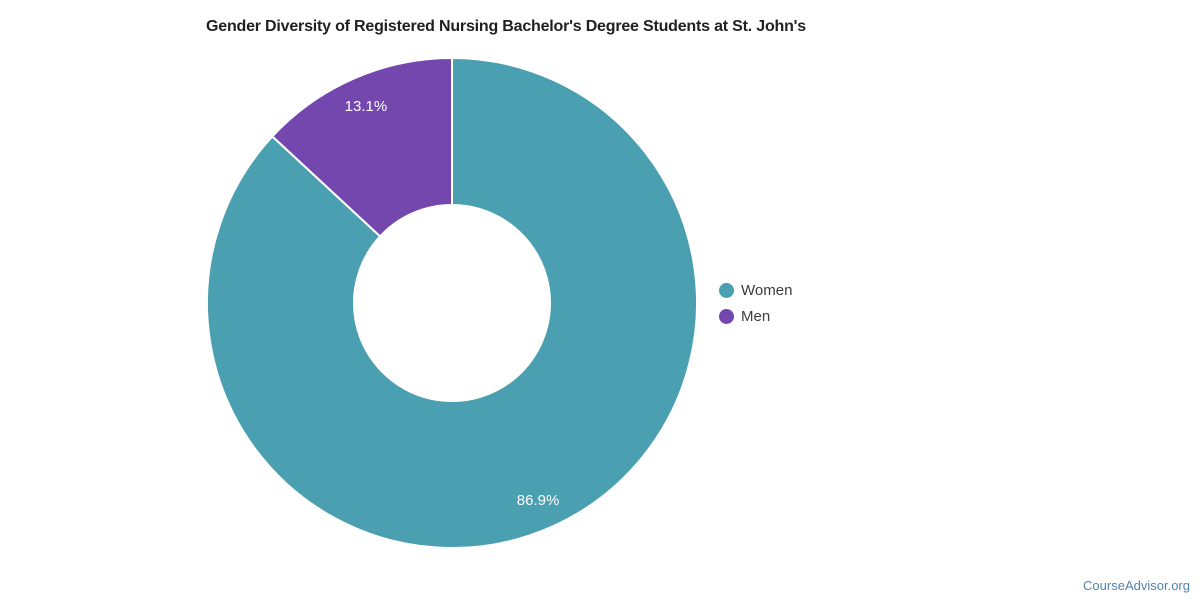 The width and height of the screenshot is (1200, 600). What do you see at coordinates (726, 316) in the screenshot?
I see `legend-swatch-men-icon` at bounding box center [726, 316].